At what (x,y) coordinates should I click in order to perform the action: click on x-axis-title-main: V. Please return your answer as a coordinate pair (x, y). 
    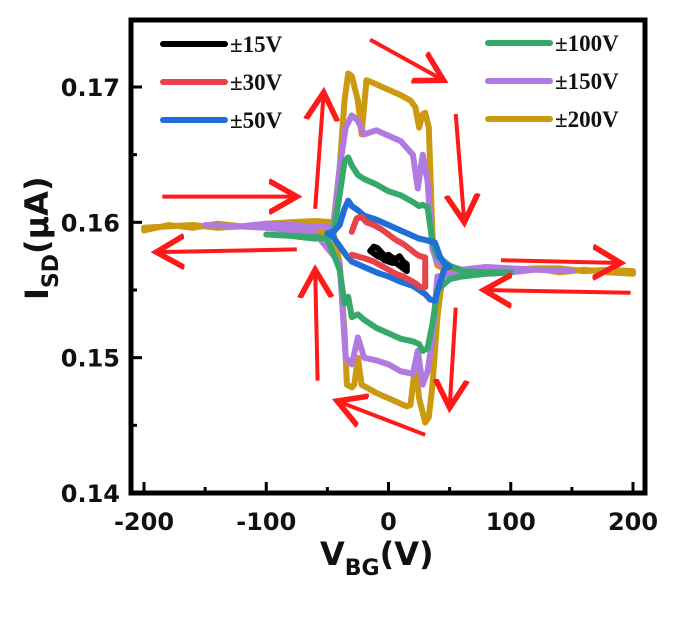
    Looking at the image, I should click on (332, 554).